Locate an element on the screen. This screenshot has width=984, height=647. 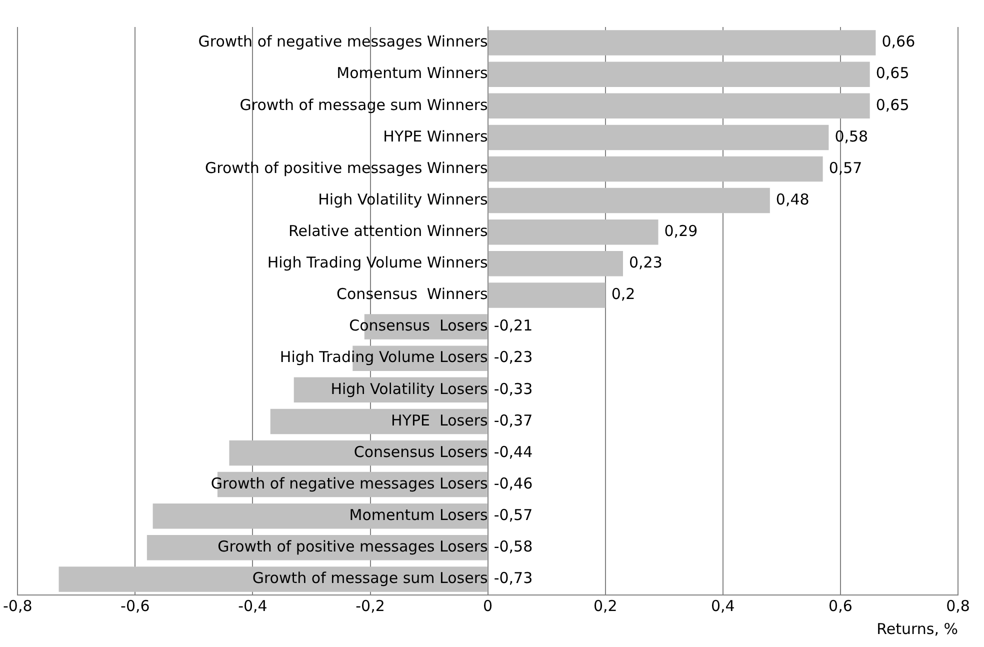
data-label: -0,21 is located at coordinates (513, 325).